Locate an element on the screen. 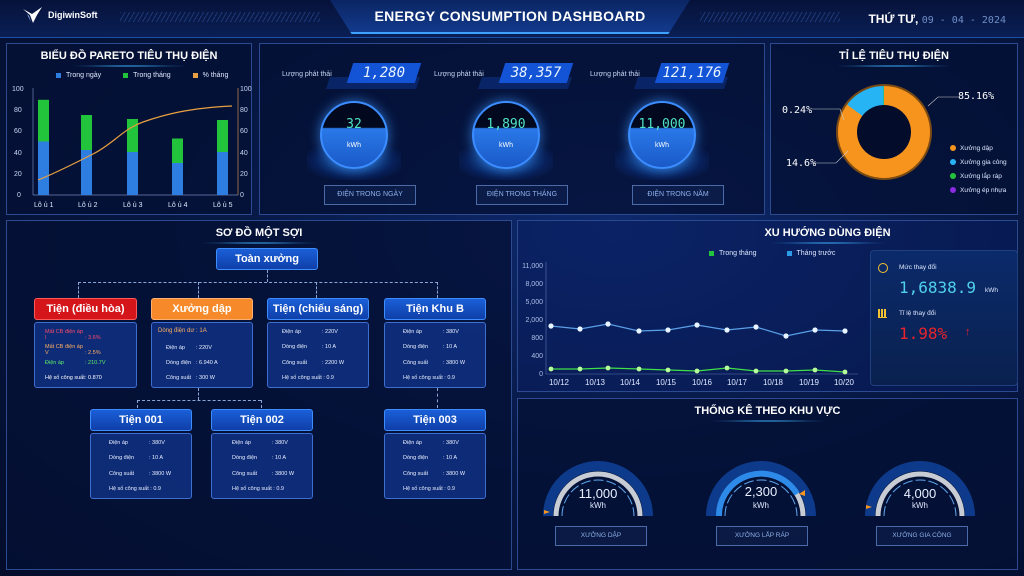 The height and width of the screenshot is (576, 1024). xuong-gia-cong-button: XƯỞNG GIA CÔNG is located at coordinates (922, 536).